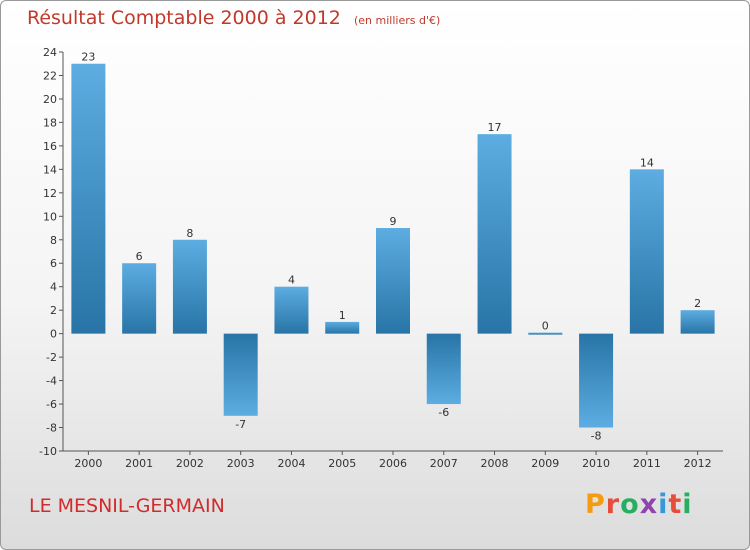  I want to click on brand-letter: P, so click(595, 504).